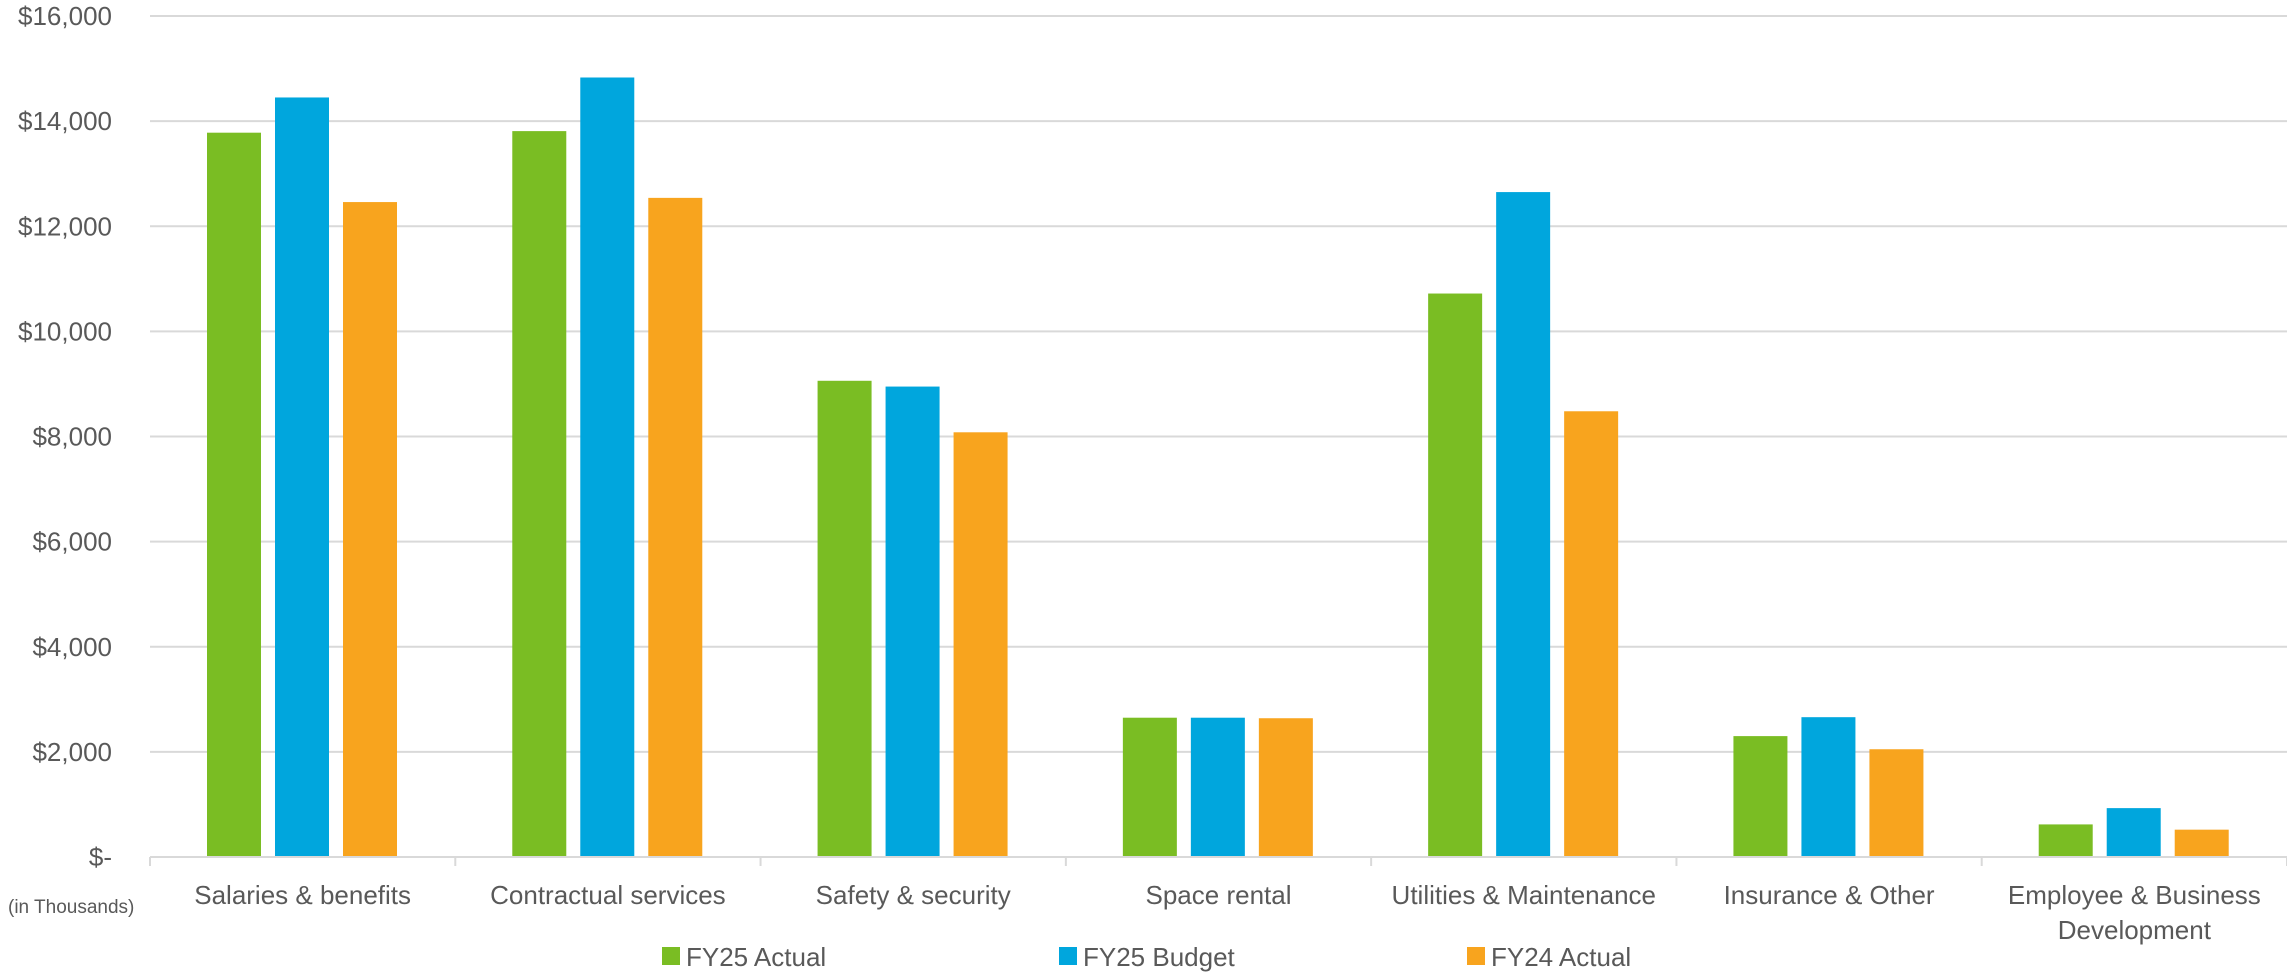 Image resolution: width=2287 pixels, height=973 pixels. I want to click on x-axis-ticks, so click(1218, 861).